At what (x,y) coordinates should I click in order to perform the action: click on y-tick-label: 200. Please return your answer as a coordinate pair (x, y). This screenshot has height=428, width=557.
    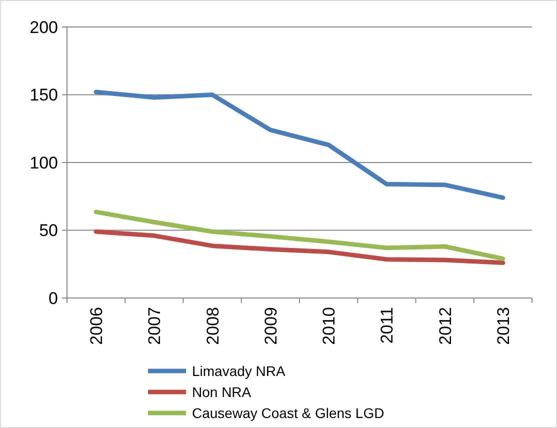
    Looking at the image, I should click on (44, 27).